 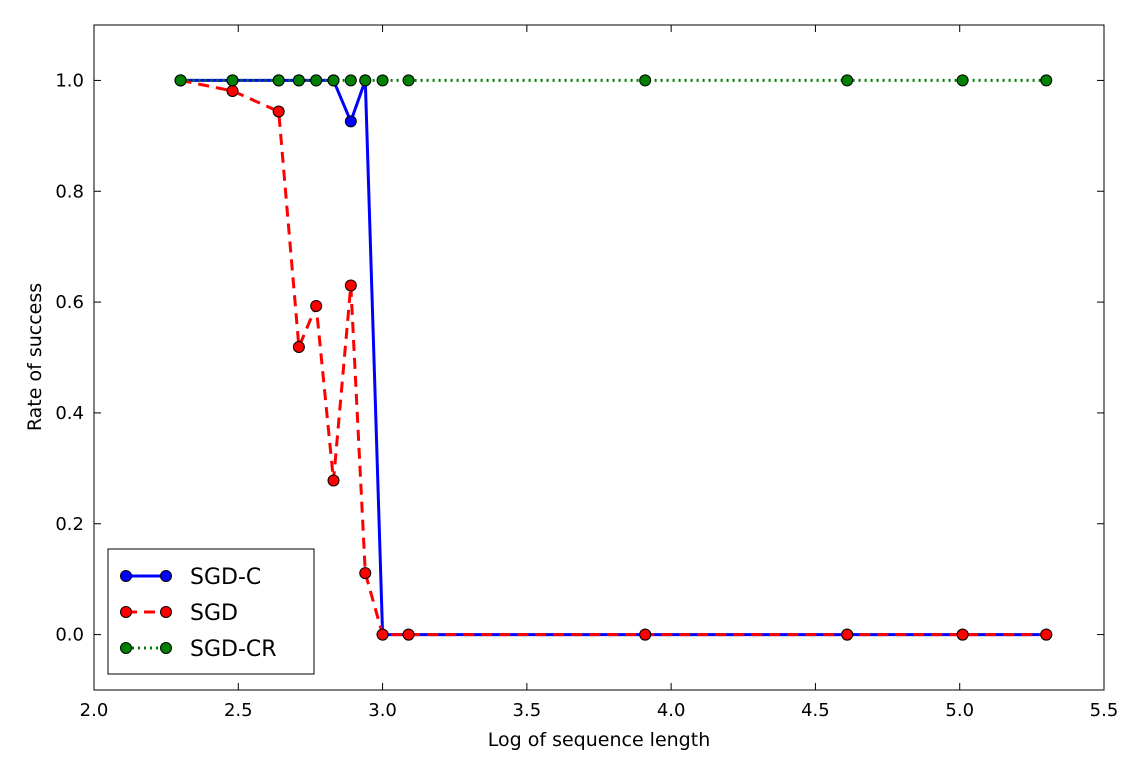 I want to click on y-tick-label: 1.0, so click(x=69, y=80).